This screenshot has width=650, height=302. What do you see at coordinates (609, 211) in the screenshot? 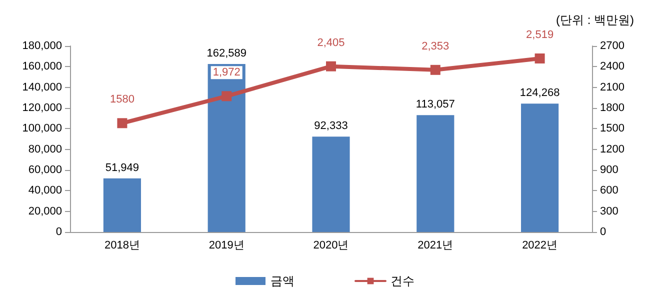
I see `y2-tick-label: 300` at bounding box center [609, 211].